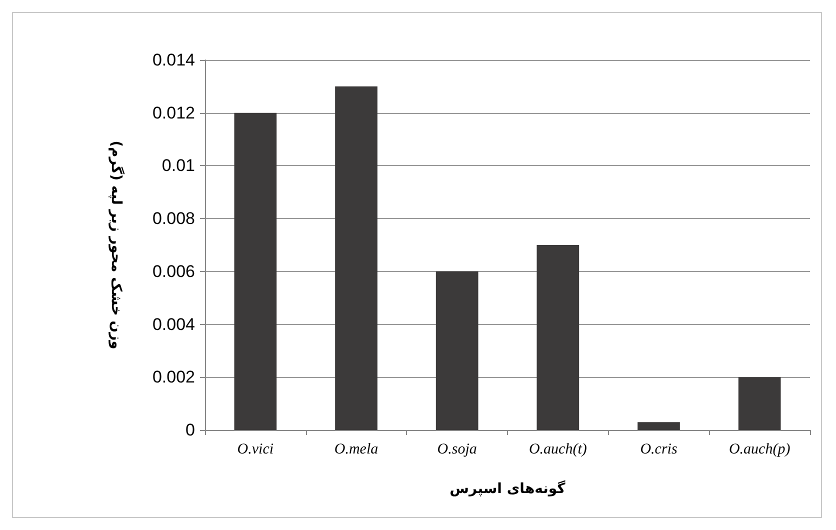  Describe the element at coordinates (508, 488) in the screenshot. I see `x-axis-title: گونه‌های اسپرس` at that location.